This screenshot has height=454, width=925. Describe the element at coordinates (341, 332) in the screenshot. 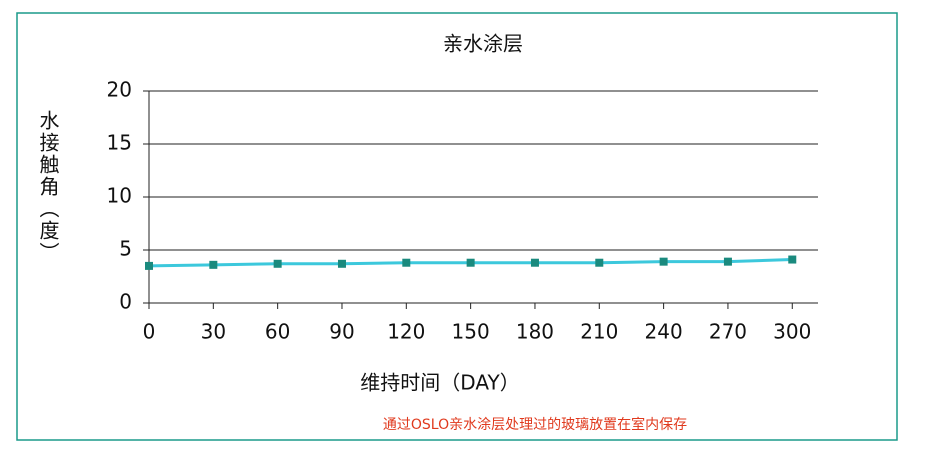

I see `x-tick-label: 90` at that location.